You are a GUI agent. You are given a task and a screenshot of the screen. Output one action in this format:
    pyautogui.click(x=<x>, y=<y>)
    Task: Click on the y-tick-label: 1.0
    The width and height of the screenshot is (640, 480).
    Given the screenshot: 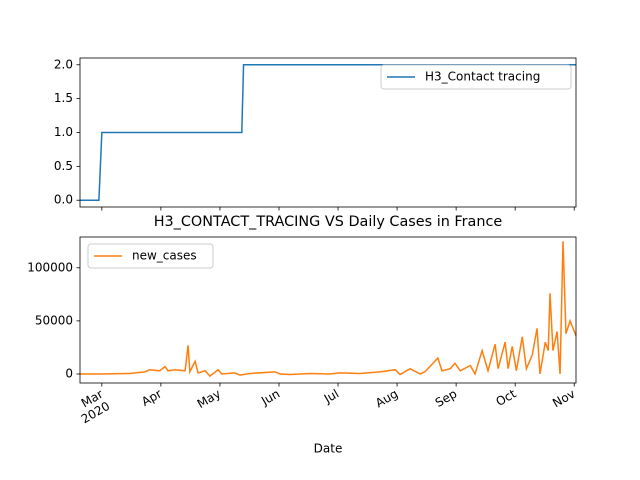 What is the action you would take?
    pyautogui.click(x=63, y=132)
    